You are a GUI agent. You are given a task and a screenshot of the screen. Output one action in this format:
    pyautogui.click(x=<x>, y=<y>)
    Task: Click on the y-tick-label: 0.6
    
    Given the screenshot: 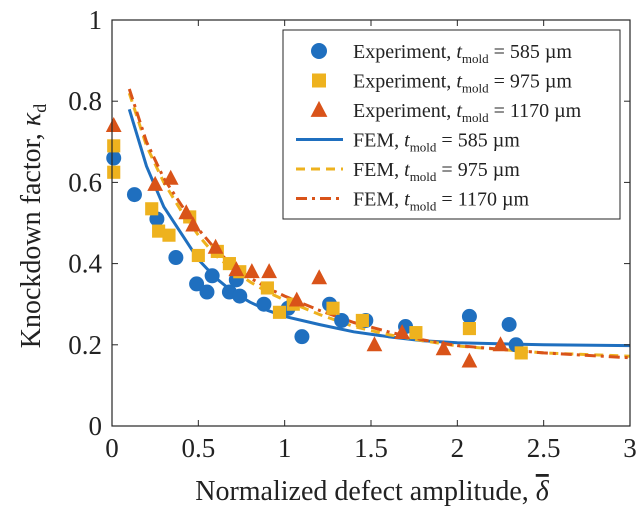 What is the action you would take?
    pyautogui.click(x=85, y=182)
    